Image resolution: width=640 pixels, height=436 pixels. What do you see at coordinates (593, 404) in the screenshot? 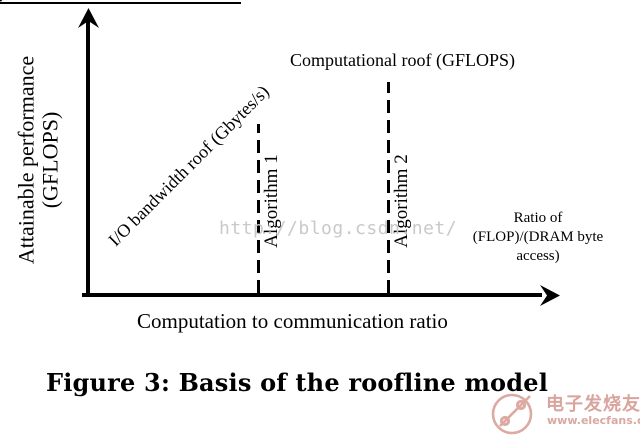
I see `elecfans-name-text: 电子发烧友` at bounding box center [593, 404].